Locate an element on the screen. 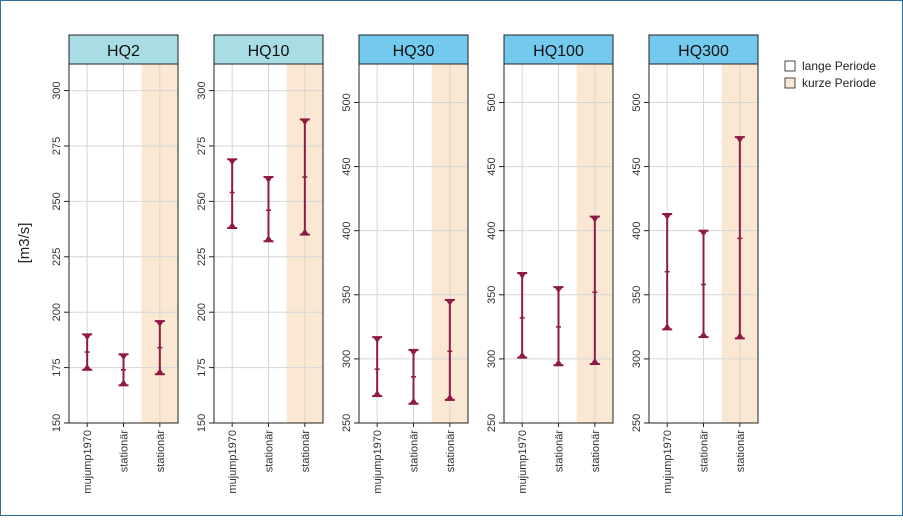 This screenshot has height=520, width=903. panel-title: HQ100 is located at coordinates (558, 51).